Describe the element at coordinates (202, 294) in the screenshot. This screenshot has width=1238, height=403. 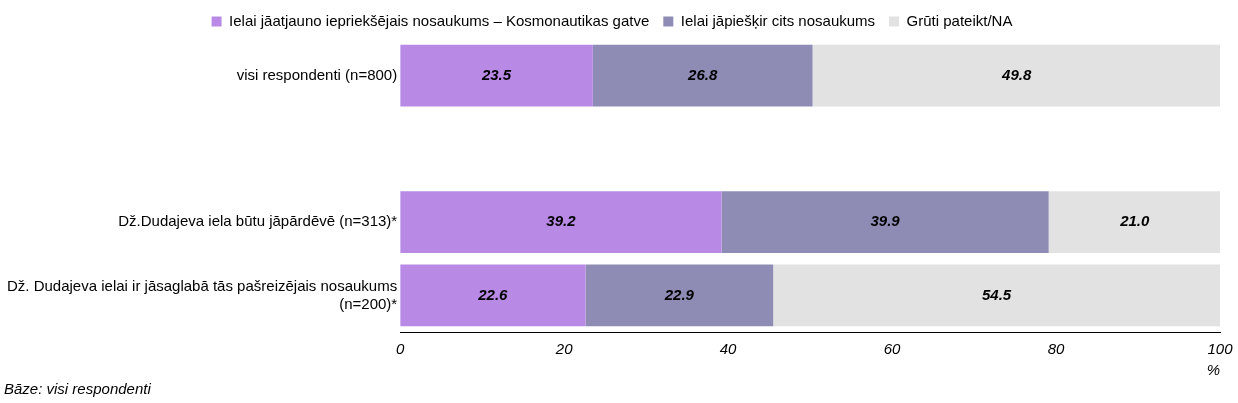
I see `y-tick-label: Dž. Dudajeva ielai ir jāsaglabā tās pašreizējais nosaukums (n=200)*` at that location.